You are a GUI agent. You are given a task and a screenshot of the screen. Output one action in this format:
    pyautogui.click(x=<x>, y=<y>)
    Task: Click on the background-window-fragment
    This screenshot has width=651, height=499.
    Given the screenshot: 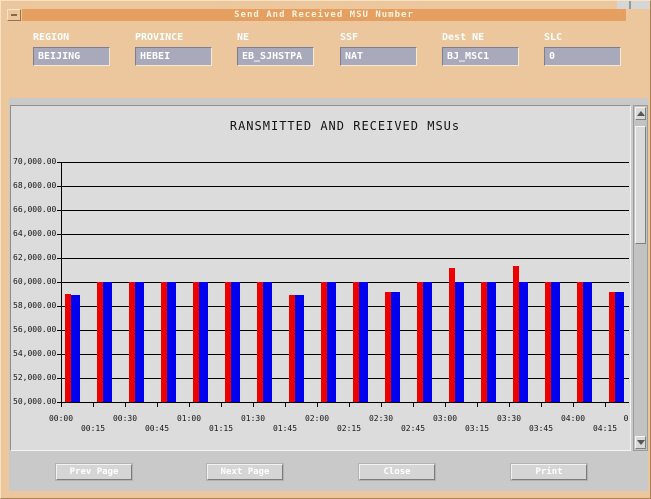 What is the action you would take?
    pyautogui.click(x=633, y=5)
    